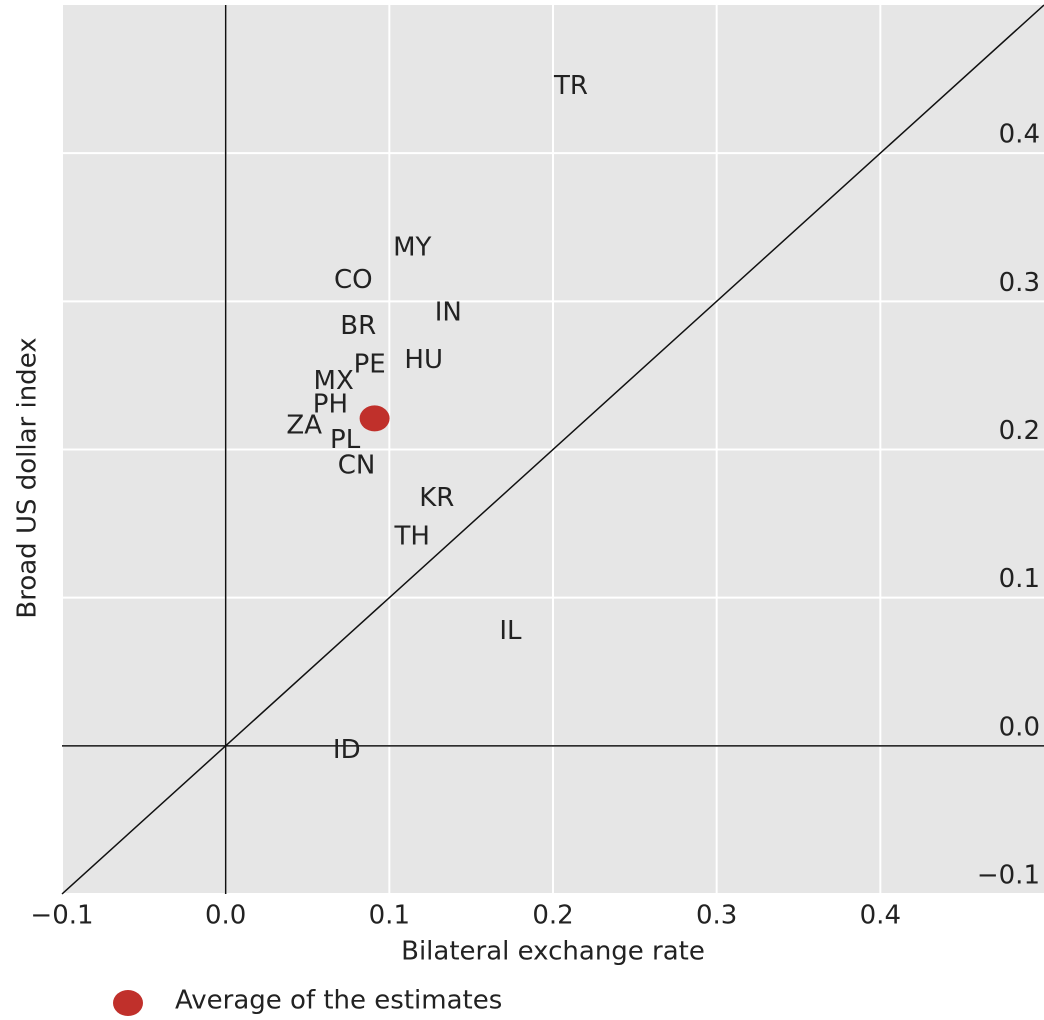 The height and width of the screenshot is (1020, 1044). Describe the element at coordinates (1019, 431) in the screenshot. I see `y-tick-label: 0.2` at that location.